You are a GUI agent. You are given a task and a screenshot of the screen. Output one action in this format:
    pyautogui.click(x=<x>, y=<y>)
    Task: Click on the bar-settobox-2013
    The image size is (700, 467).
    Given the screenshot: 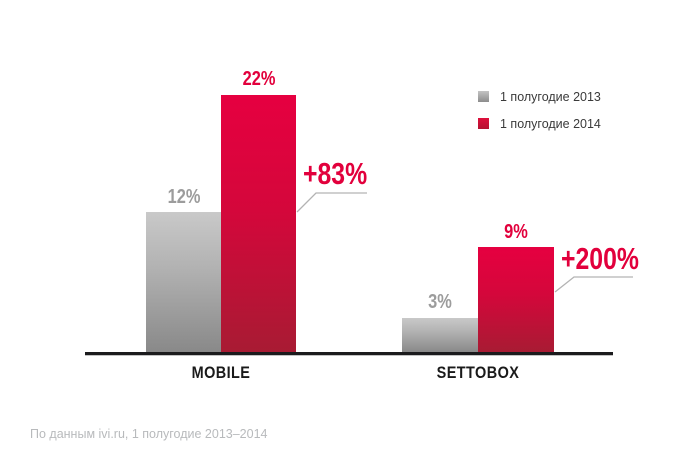 What is the action you would take?
    pyautogui.click(x=440, y=335)
    